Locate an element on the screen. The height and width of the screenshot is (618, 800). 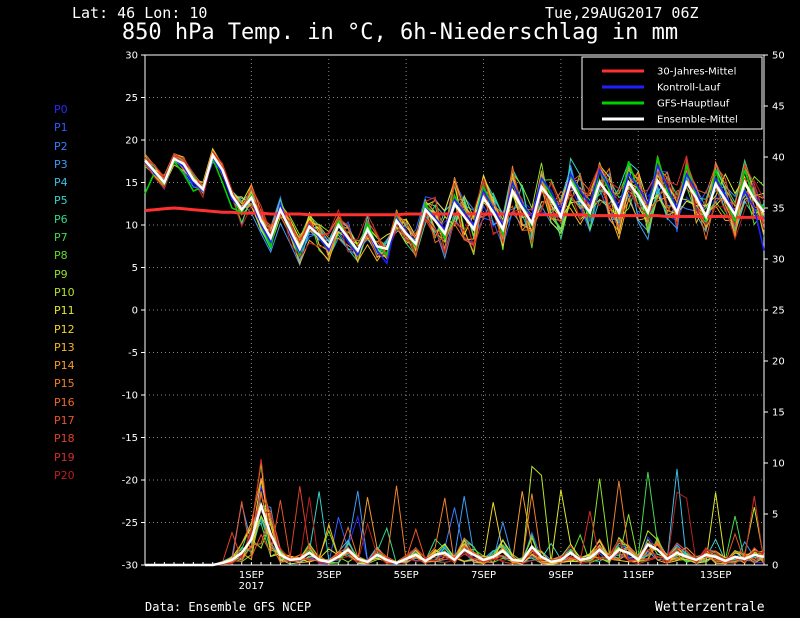
y-tick-label-right: 45 is located at coordinates (778, 107).